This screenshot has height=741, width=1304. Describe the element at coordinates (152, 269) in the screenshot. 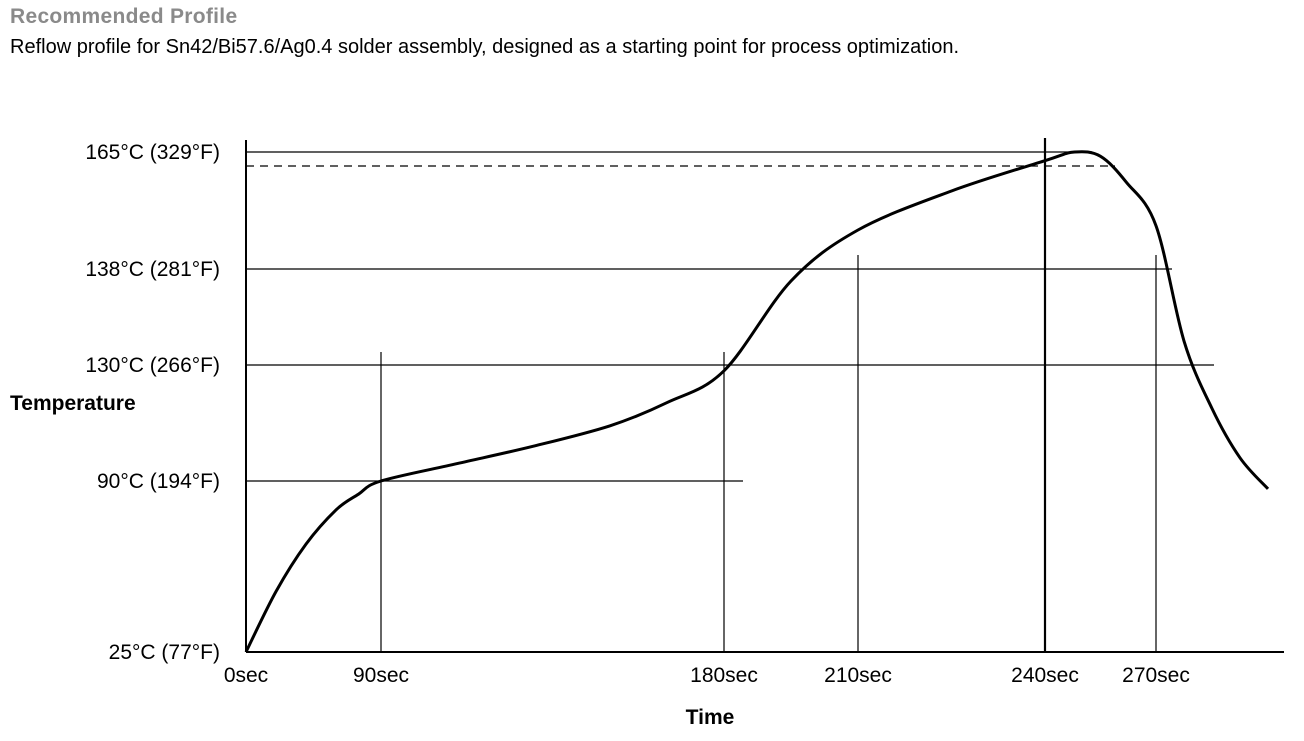

I see `y-tick-label: 138°C (281°F)` at that location.